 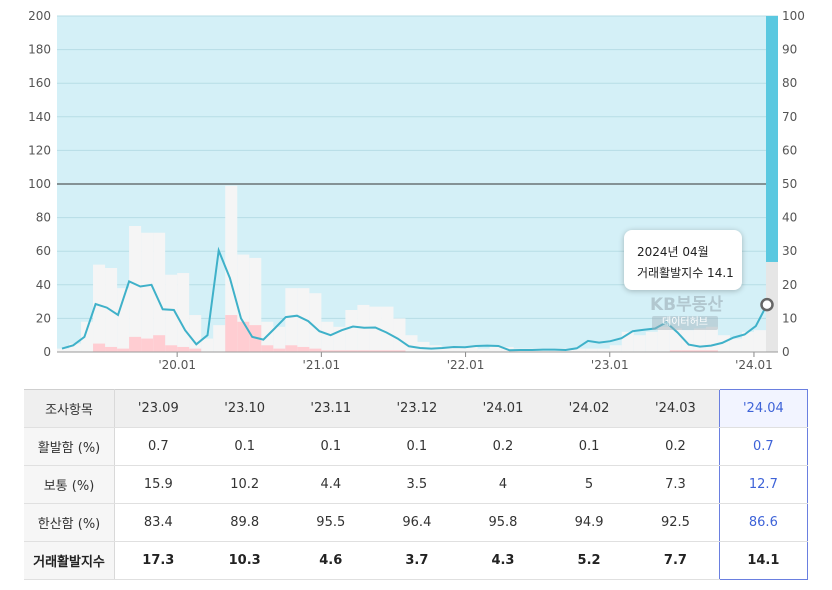 What do you see at coordinates (683, 260) in the screenshot?
I see `chart-tooltip: 2024년 04월 거래활발지수 14.1` at bounding box center [683, 260].